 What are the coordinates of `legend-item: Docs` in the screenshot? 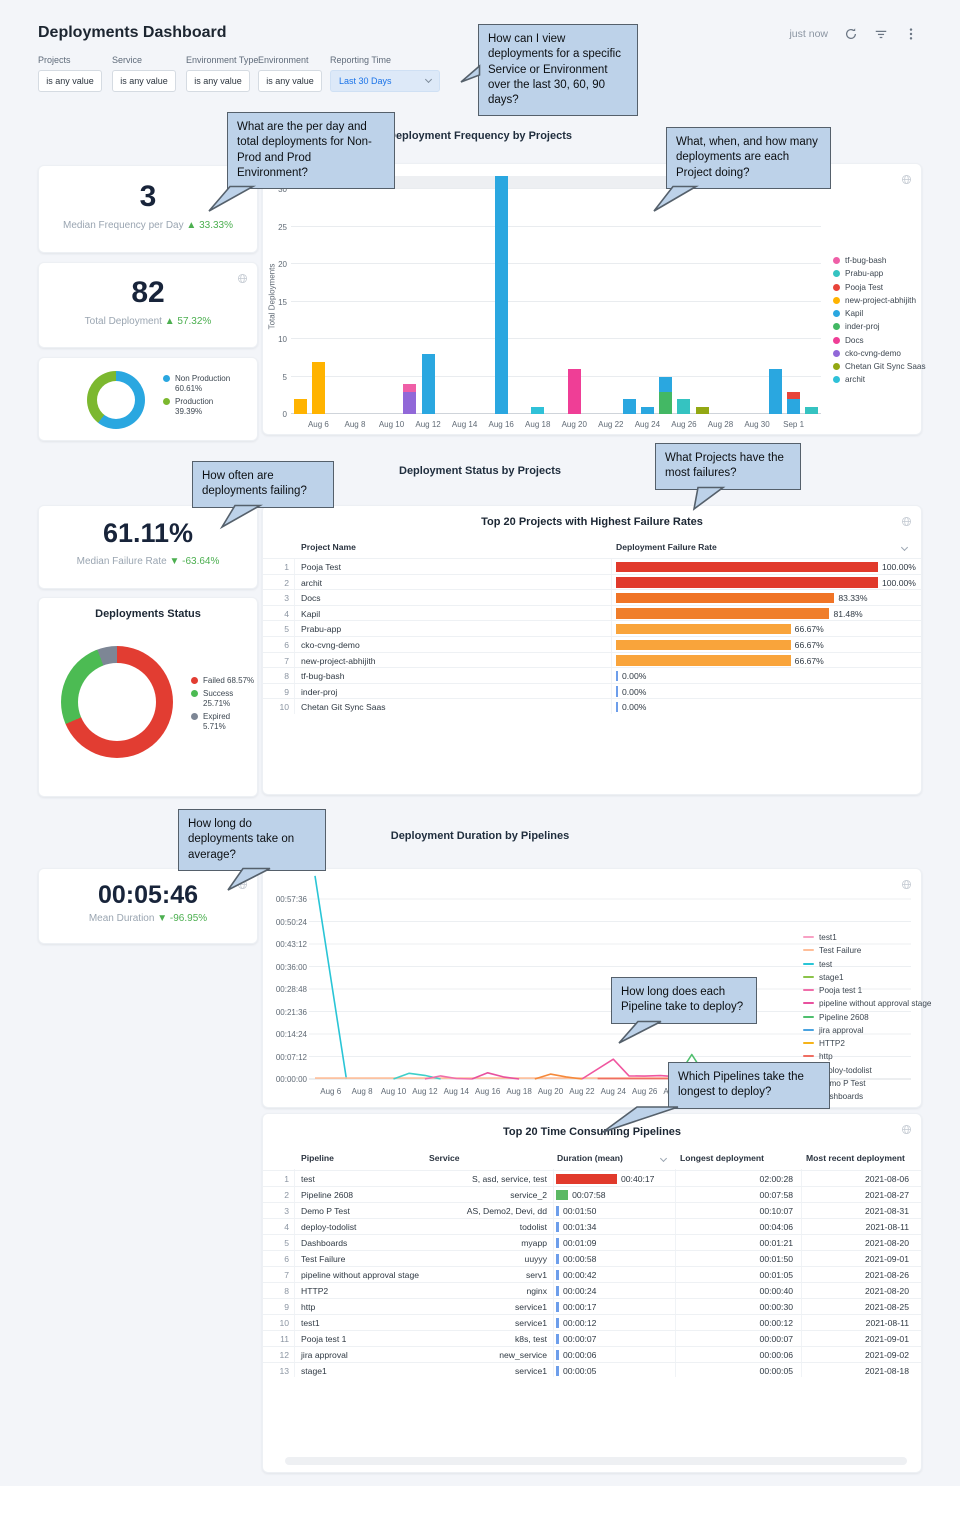 It's located at (879, 341).